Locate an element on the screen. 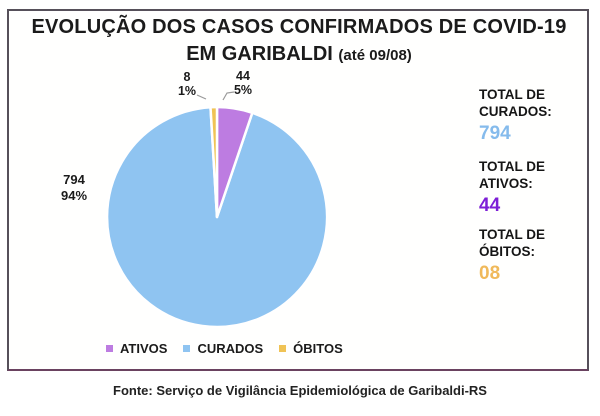 This screenshot has height=416, width=600. total-obitos-value: 08 is located at coordinates (490, 273).